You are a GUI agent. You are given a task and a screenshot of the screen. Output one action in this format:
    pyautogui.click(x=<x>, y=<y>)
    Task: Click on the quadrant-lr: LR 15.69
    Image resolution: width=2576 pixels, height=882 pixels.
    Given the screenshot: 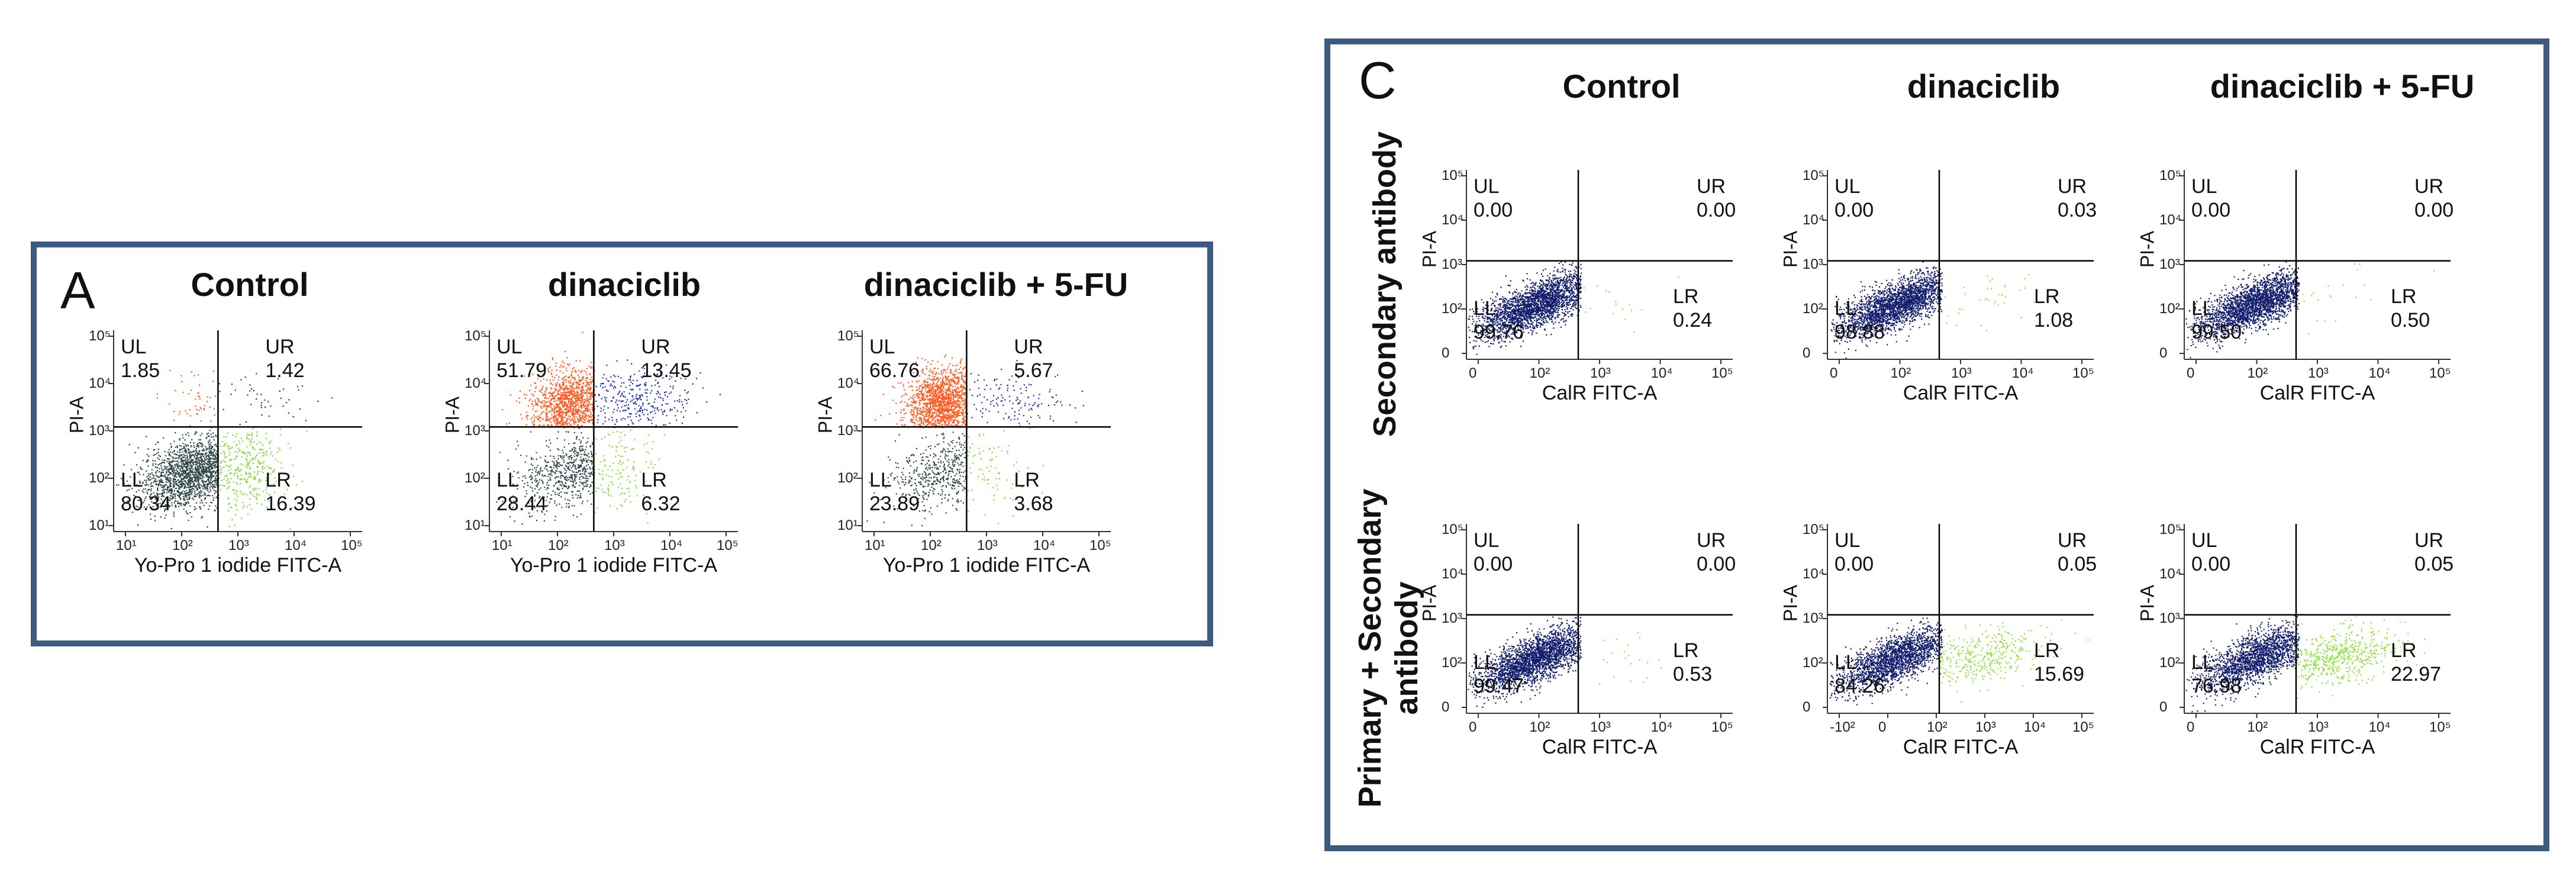 What is the action you would take?
    pyautogui.click(x=2059, y=662)
    